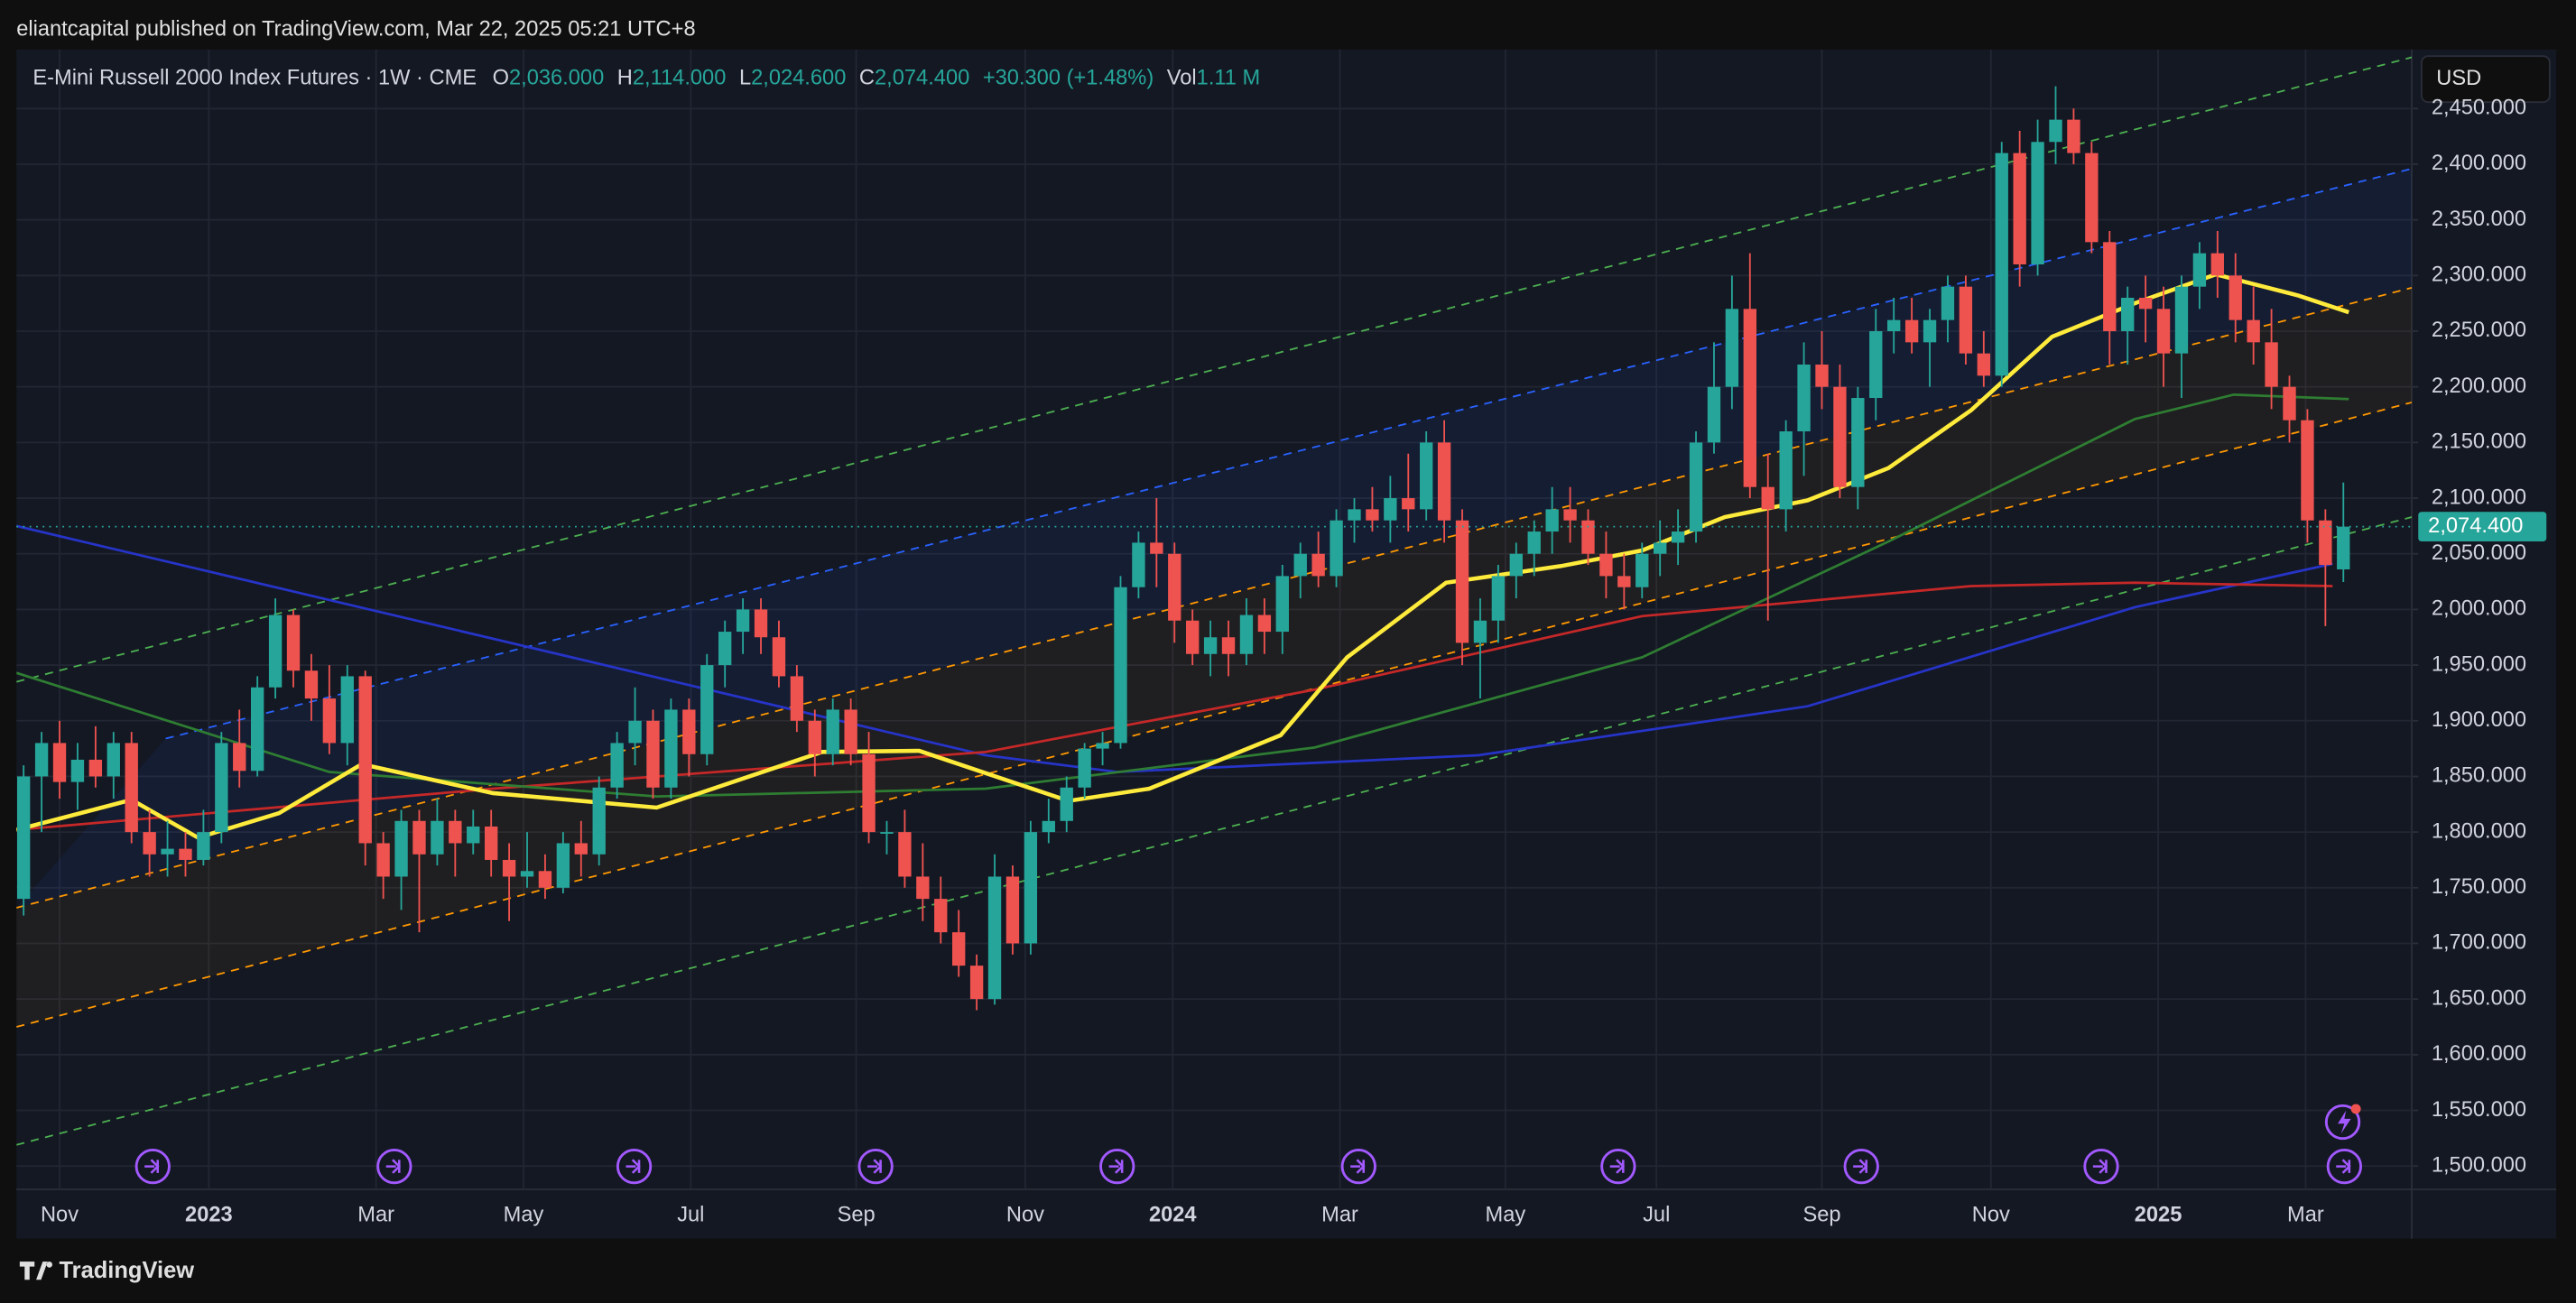  I want to click on y-tick-label: 1,600.000, so click(2479, 1054).